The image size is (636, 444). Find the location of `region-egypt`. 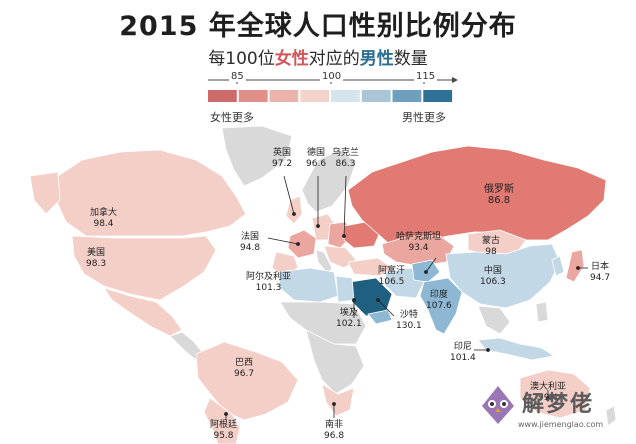

region-egypt is located at coordinates (345, 289).